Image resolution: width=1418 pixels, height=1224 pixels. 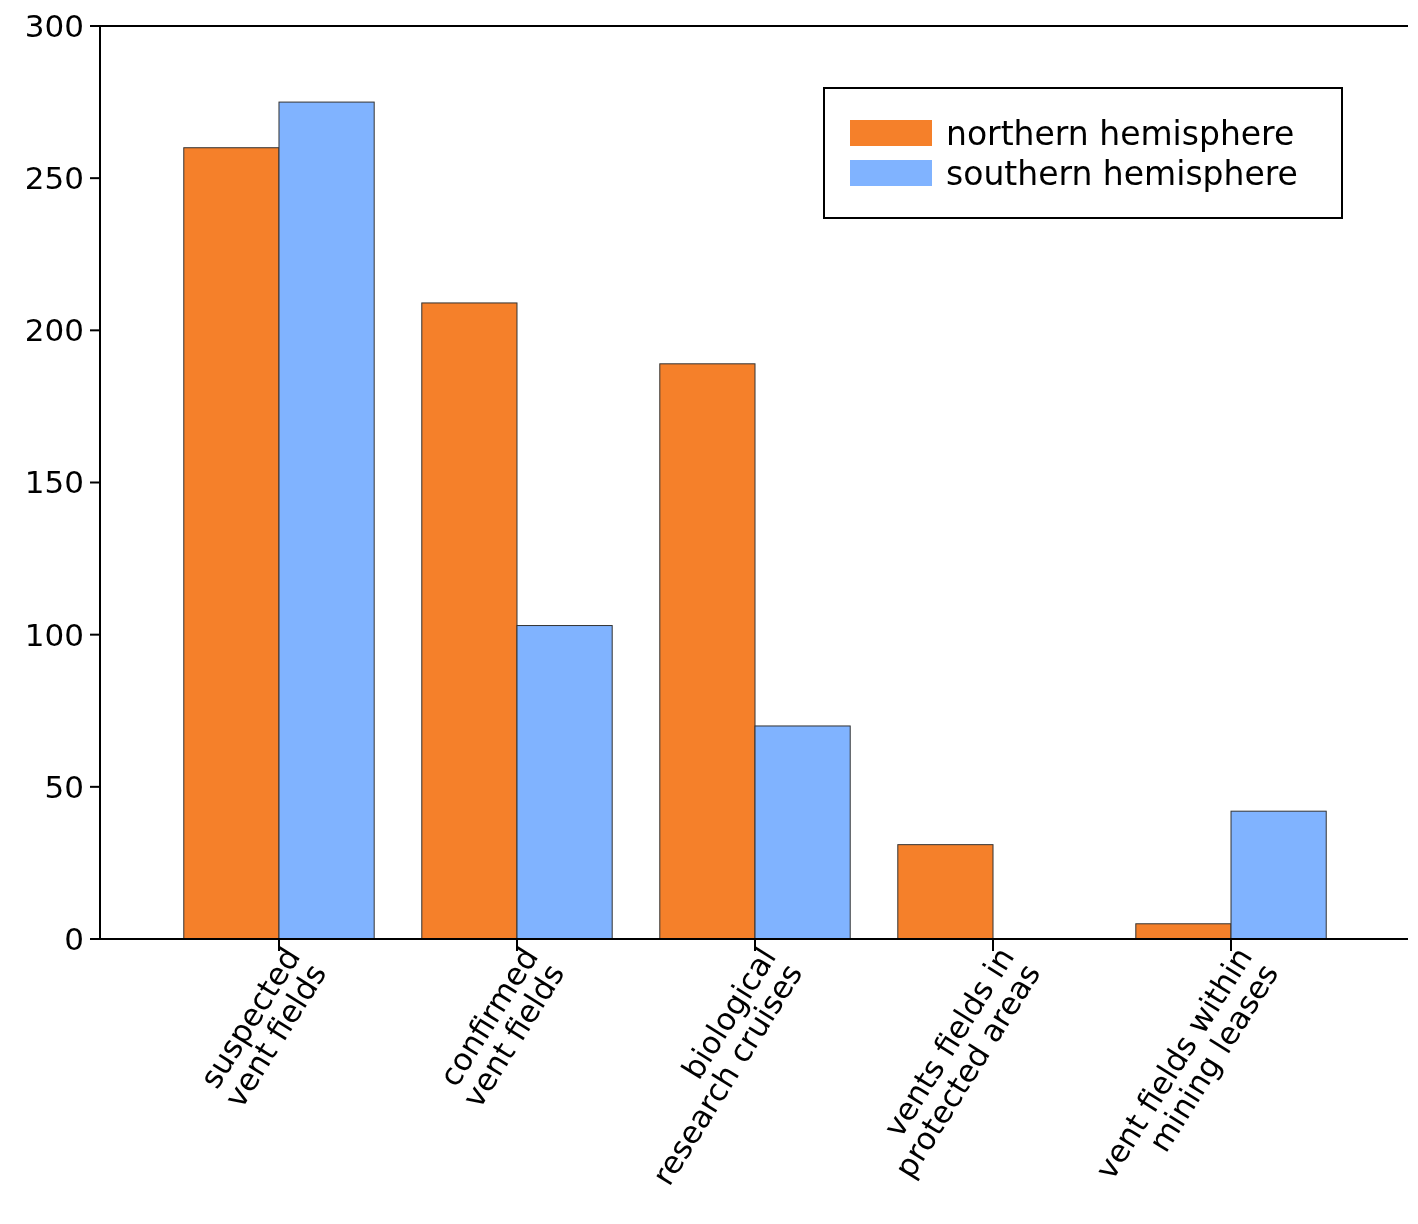 I want to click on legend-label: northern hemisphere, so click(x=1120, y=133).